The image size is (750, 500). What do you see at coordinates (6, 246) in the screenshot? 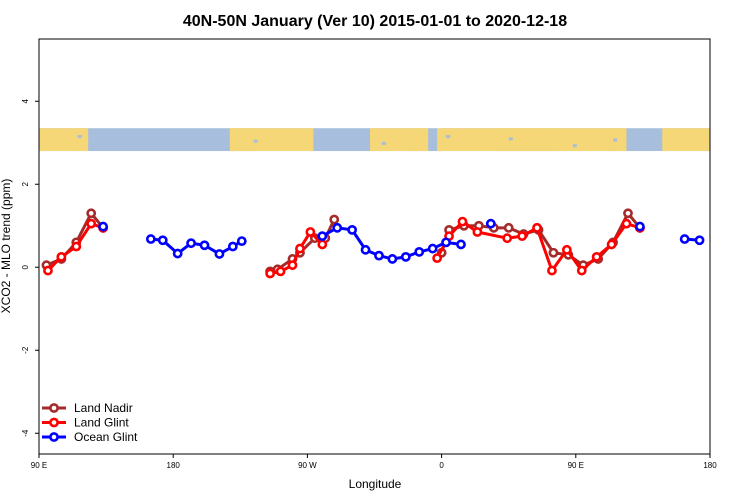
I see `y-axis-label: XCO2 - MLO trend (ppm)` at bounding box center [6, 246].